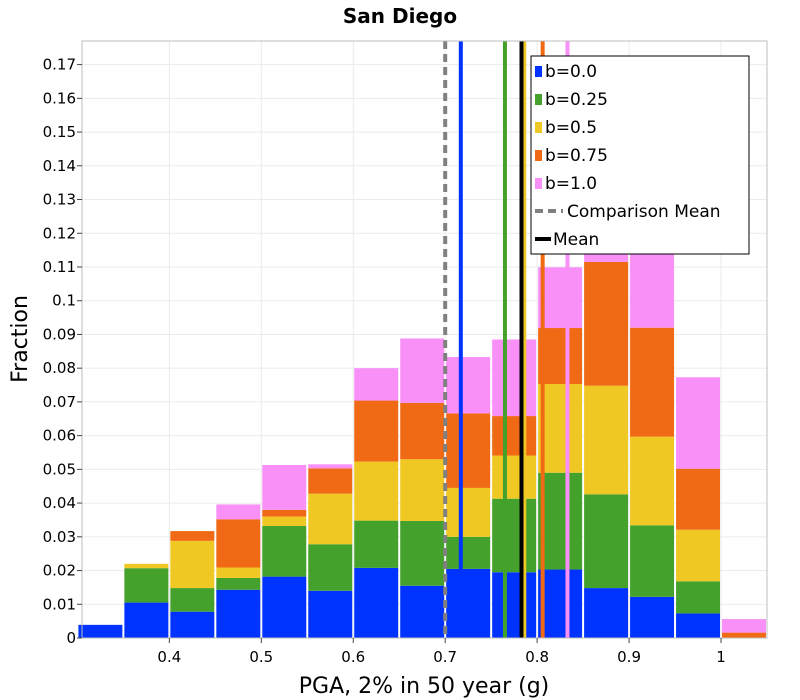 The height and width of the screenshot is (700, 800). I want to click on x-axis: 0.4 0.5 0.6 0.7 0.8 0.9 1, so click(441, 652).